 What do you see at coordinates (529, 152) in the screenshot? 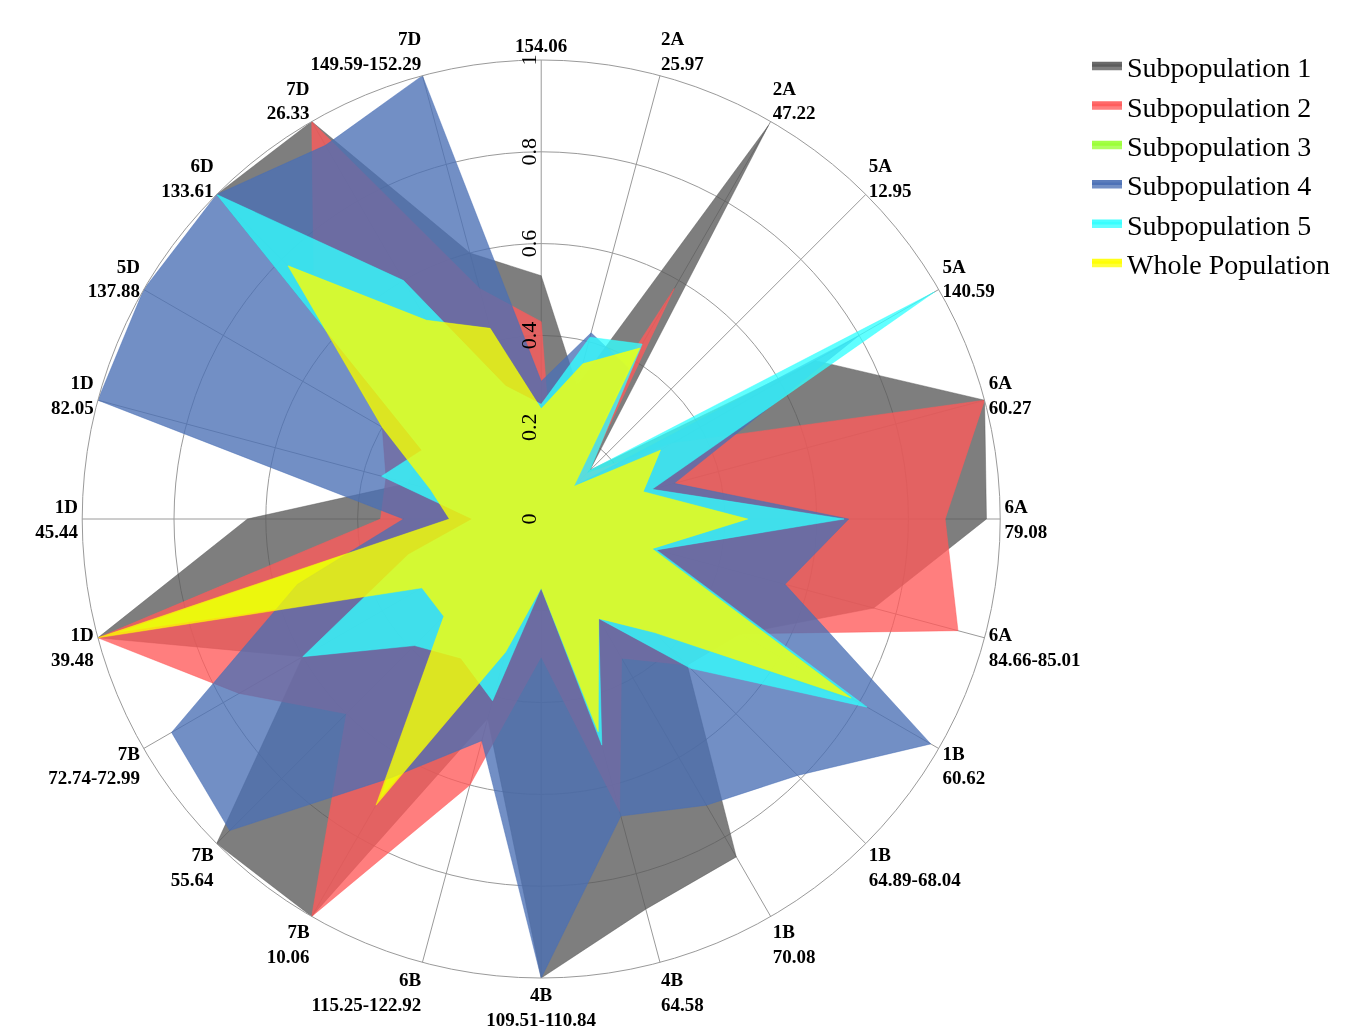
I see `y-tick-label: 0.8` at bounding box center [529, 152].